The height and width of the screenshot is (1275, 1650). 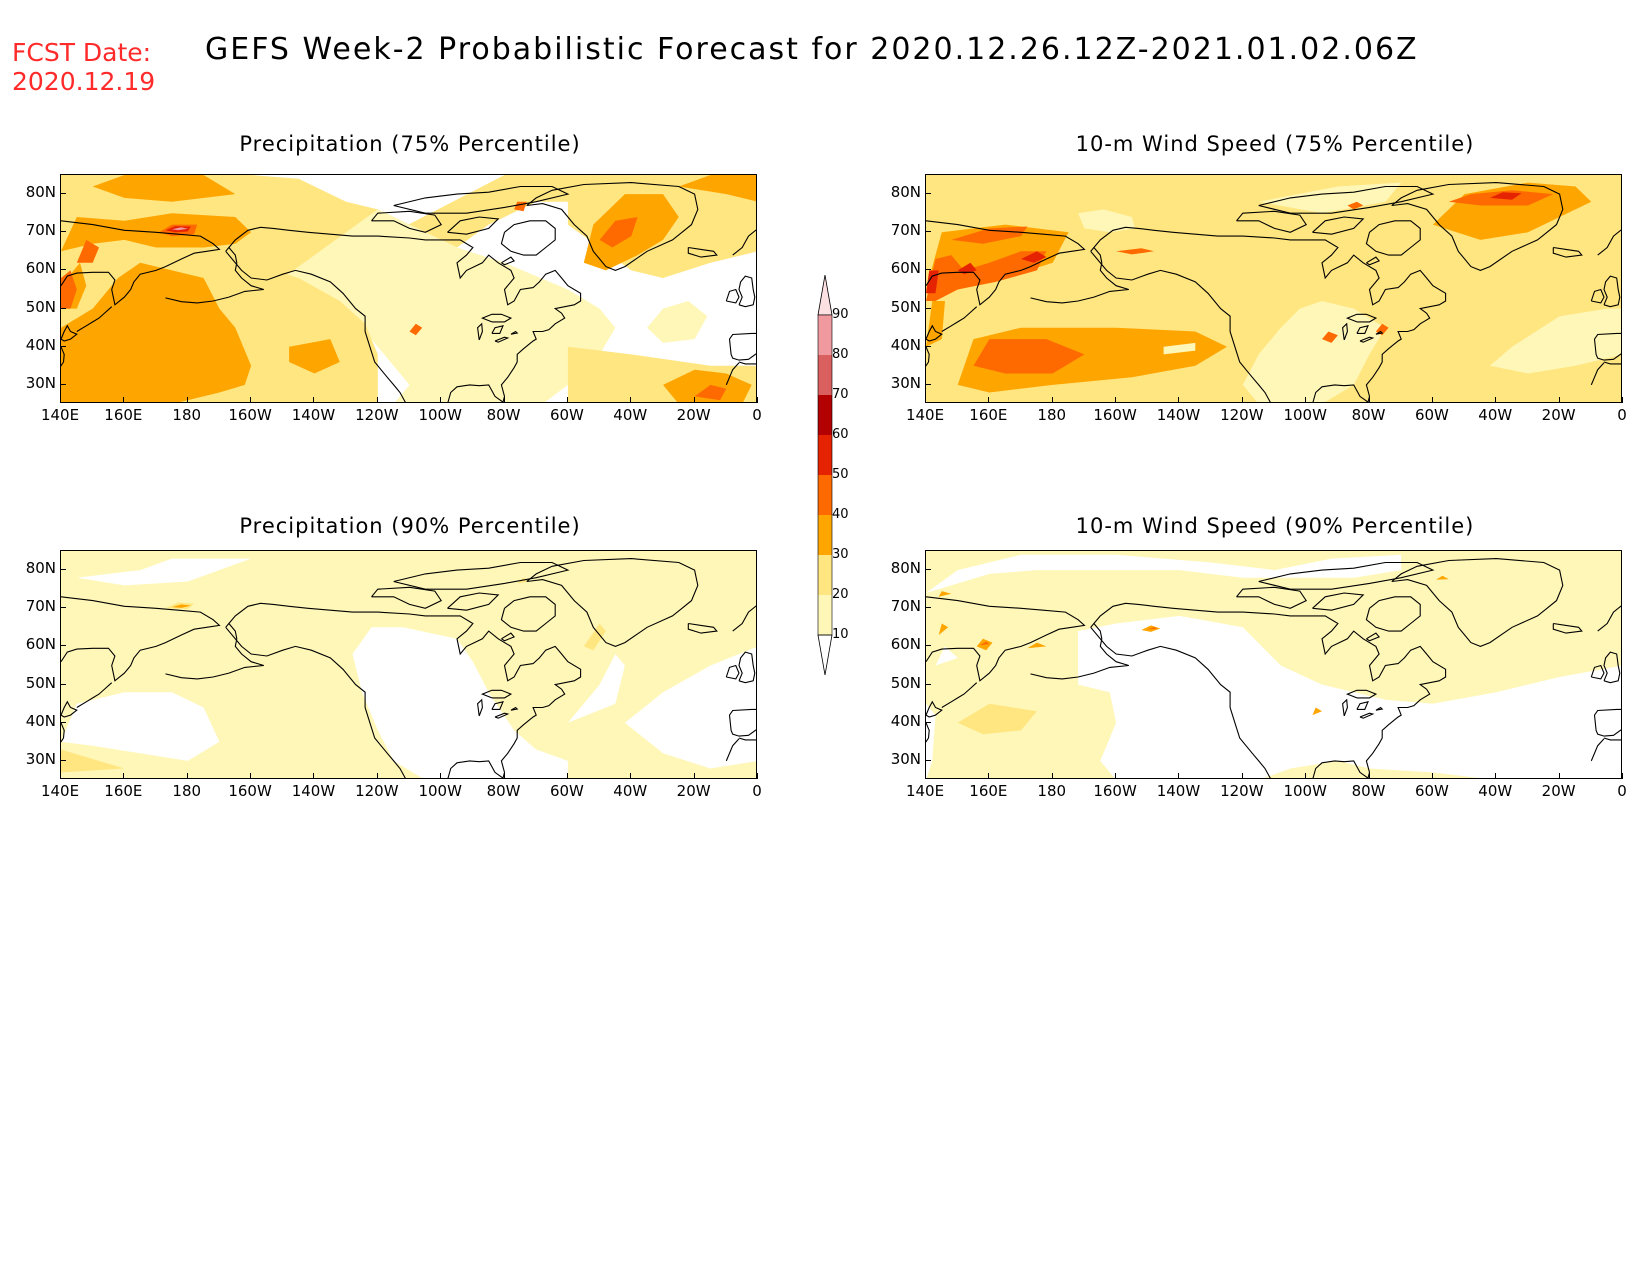 What do you see at coordinates (1558, 791) in the screenshot?
I see `longitude-label: 20W` at bounding box center [1558, 791].